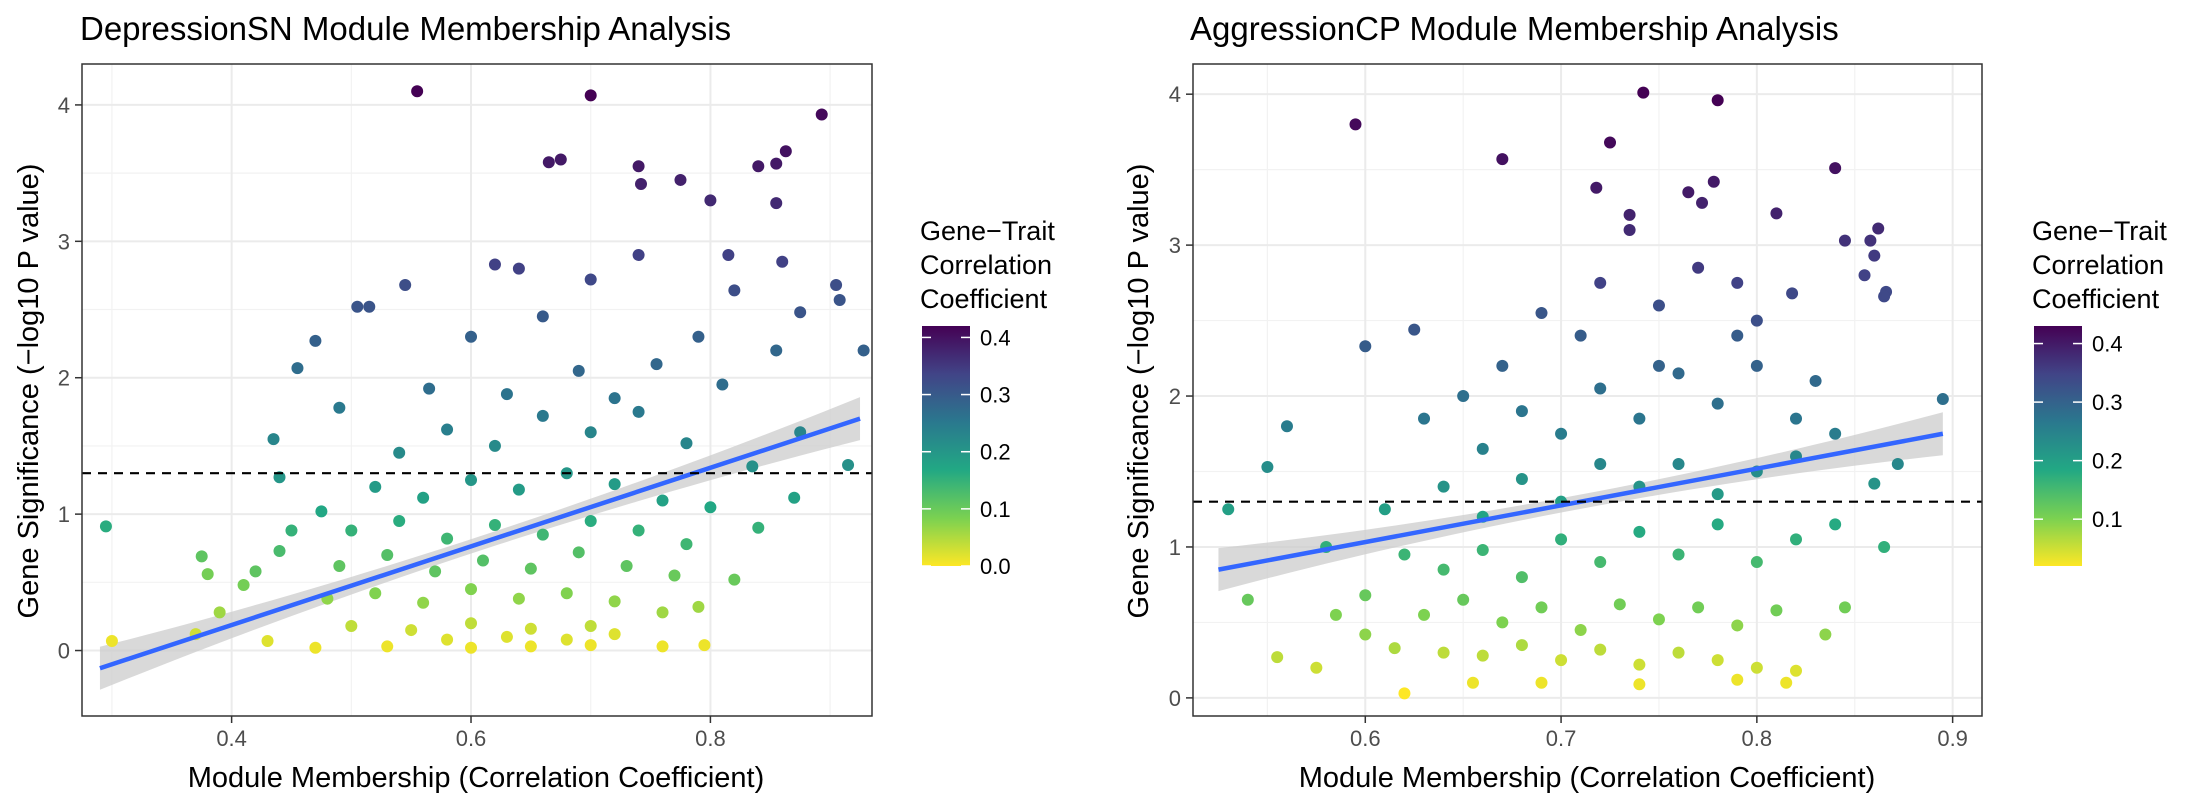 The width and height of the screenshot is (2200, 805). I want to click on y-axis-label: Gene Significance (−log10 P value), so click(1139, 391).